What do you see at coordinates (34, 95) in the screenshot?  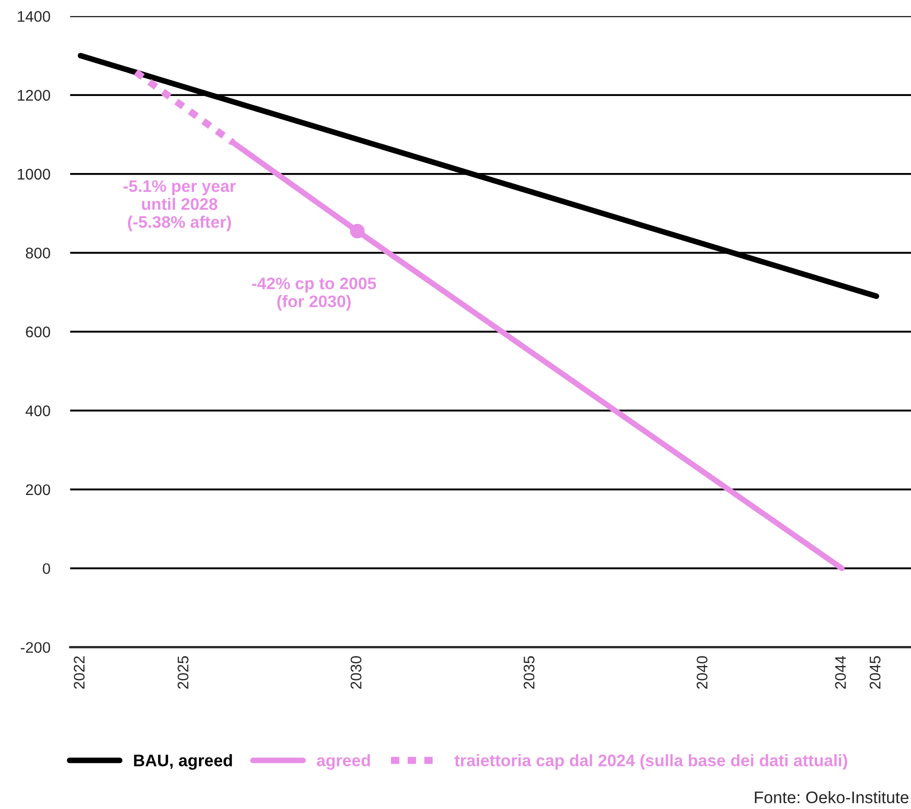 I see `y-tick-label: 1200` at bounding box center [34, 95].